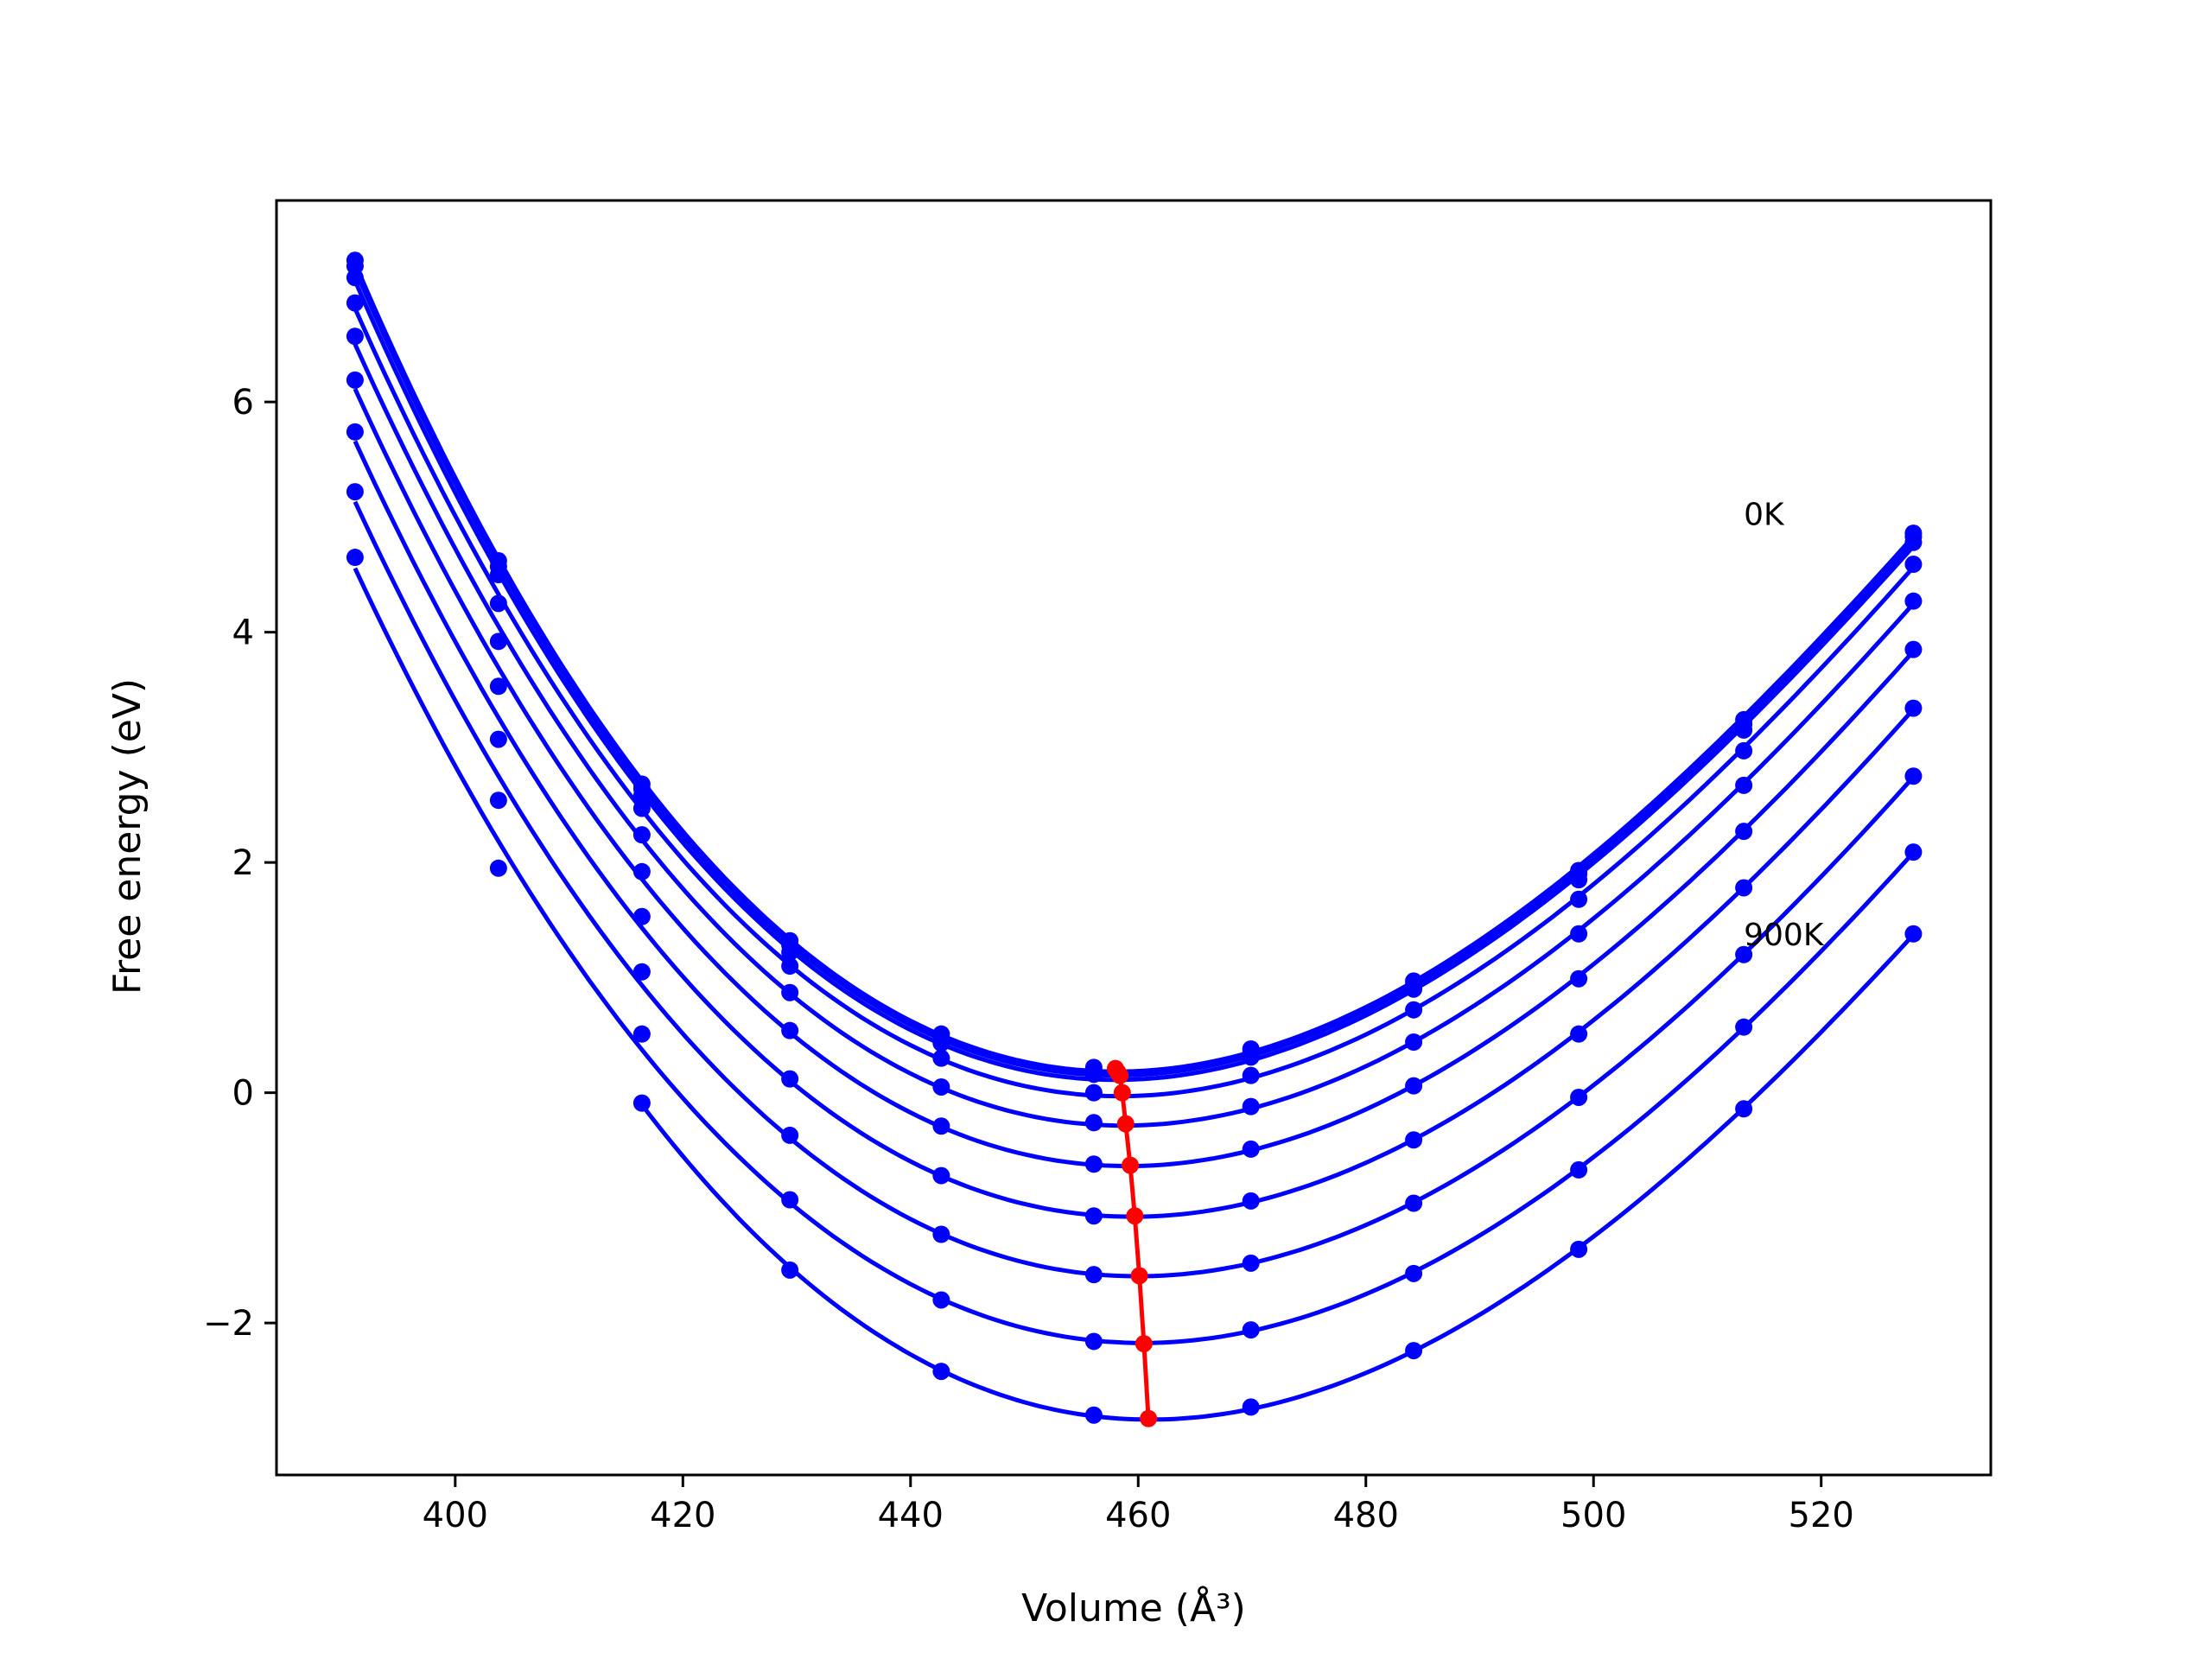  Describe the element at coordinates (1133, 1607) in the screenshot. I see `x-axis-label: Volume (Å³)` at that location.